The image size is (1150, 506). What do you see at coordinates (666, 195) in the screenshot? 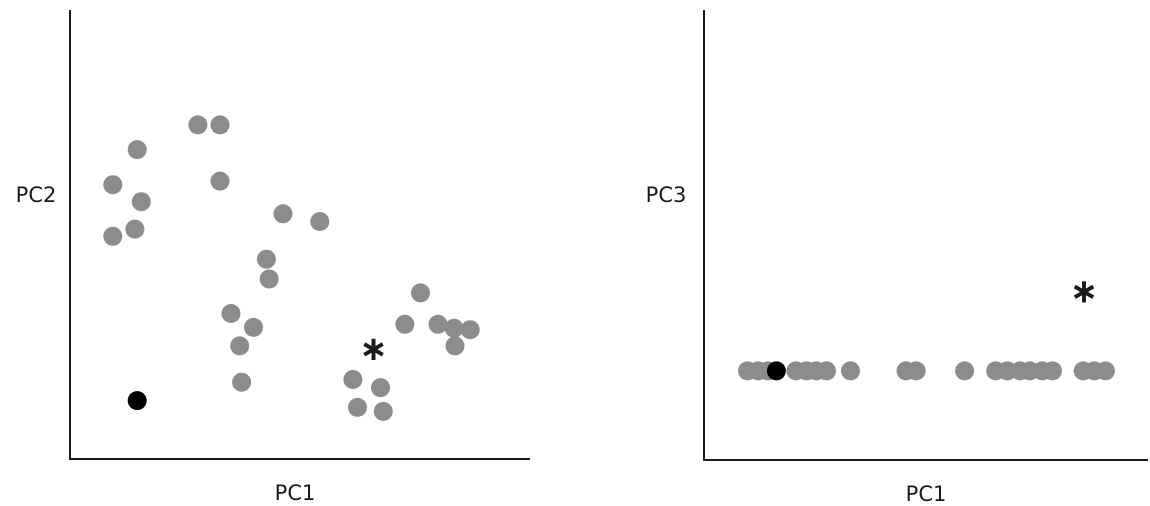
I see `y-axis-label: PC3` at bounding box center [666, 195].